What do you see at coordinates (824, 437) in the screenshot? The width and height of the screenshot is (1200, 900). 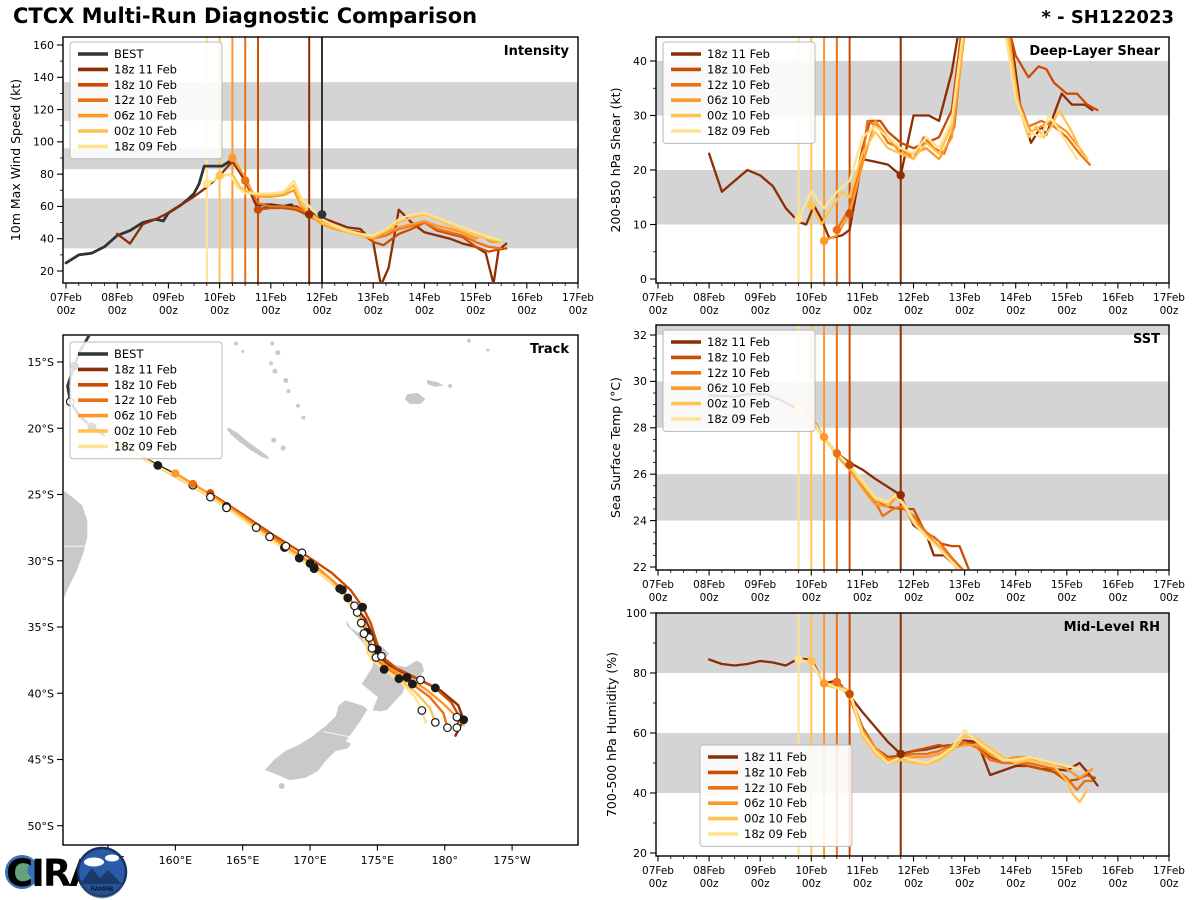 I see `sst-init-dot-06z-10-feb` at bounding box center [824, 437].